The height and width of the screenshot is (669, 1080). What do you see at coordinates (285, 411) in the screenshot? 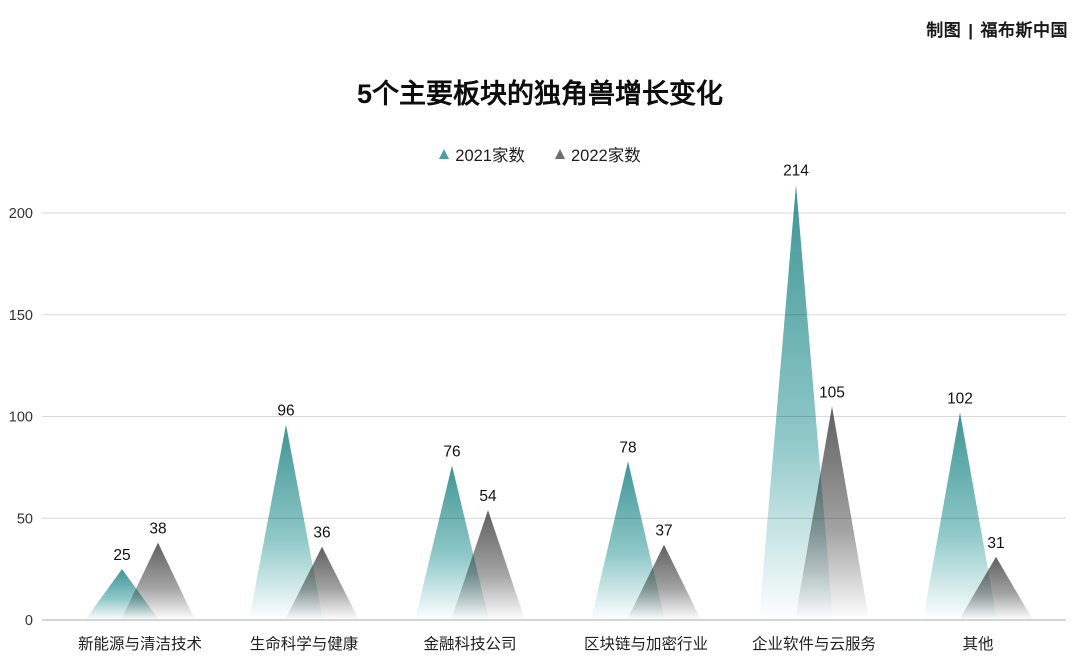
I see `value-label: 96` at bounding box center [285, 411].